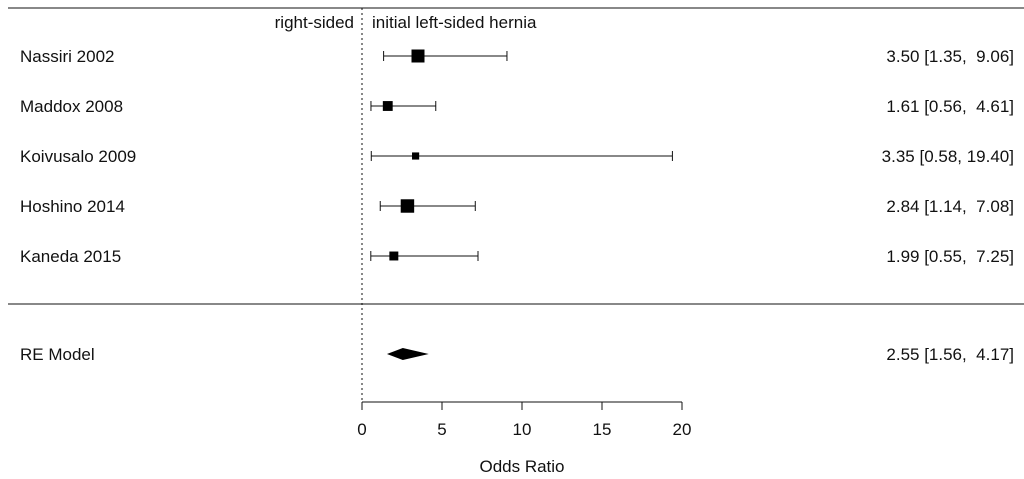 The width and height of the screenshot is (1024, 479). I want to click on study-ci-text: 2.84 [1.14, 7.08], so click(950, 206).